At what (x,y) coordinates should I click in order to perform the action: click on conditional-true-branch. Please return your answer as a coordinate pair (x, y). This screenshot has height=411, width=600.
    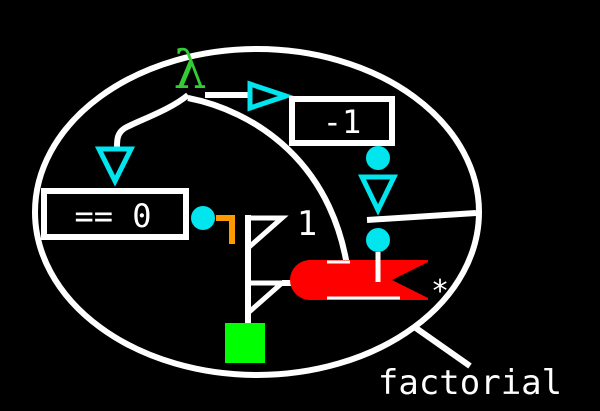
    Looking at the image, I should click on (267, 234).